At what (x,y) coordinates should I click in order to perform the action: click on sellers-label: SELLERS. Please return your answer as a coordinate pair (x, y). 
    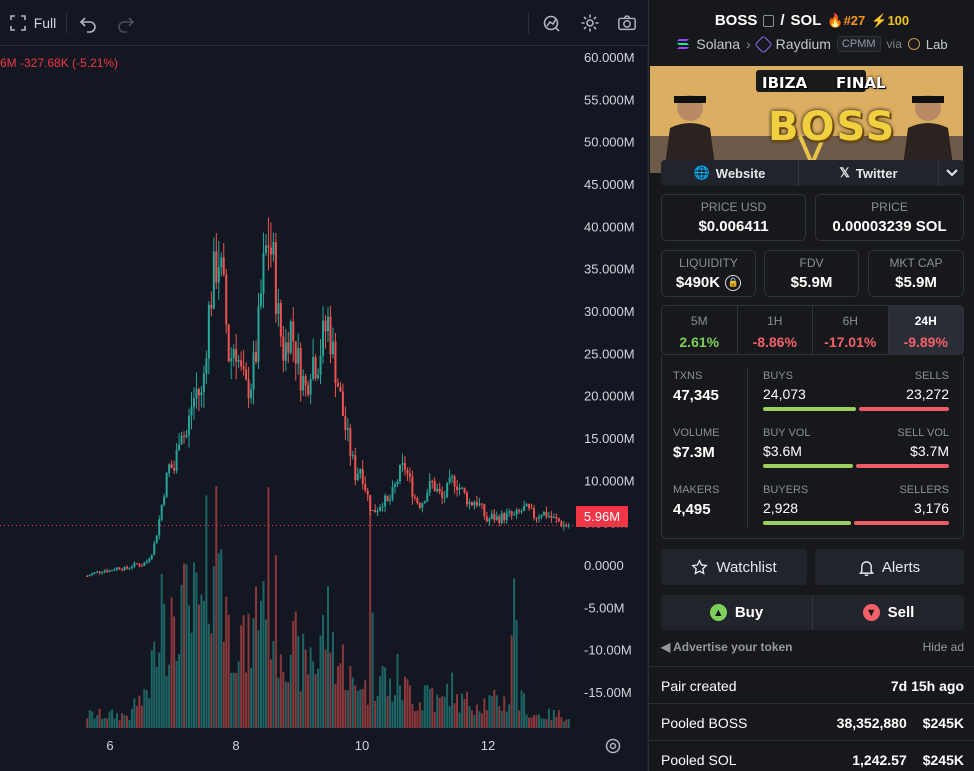
    Looking at the image, I should click on (924, 490).